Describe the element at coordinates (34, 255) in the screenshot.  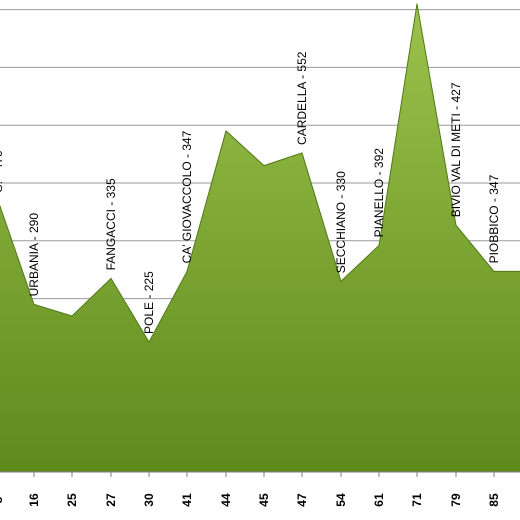
I see `point-label: URBANIA - 290` at that location.